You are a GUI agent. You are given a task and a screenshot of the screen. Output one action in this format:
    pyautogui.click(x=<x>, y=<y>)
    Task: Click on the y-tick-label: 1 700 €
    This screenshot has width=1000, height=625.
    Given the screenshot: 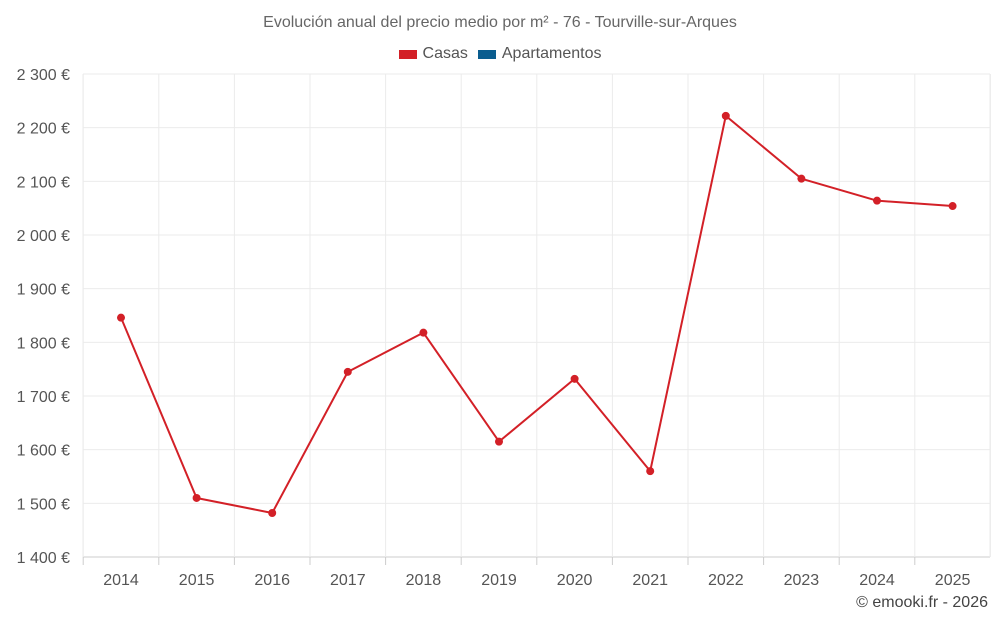 What is the action you would take?
    pyautogui.click(x=43, y=397)
    